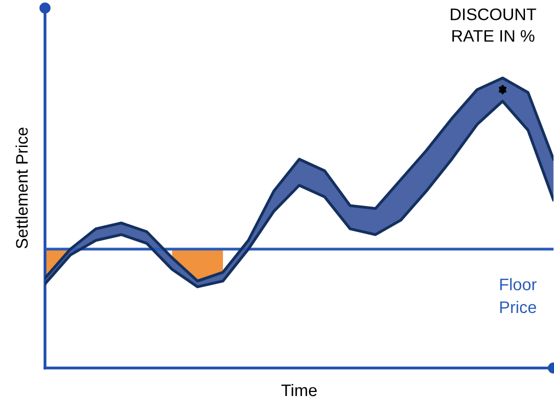 This screenshot has width=554, height=400. Describe the element at coordinates (493, 25) in the screenshot. I see `text: DISCOUNT RATE IN %` at that location.